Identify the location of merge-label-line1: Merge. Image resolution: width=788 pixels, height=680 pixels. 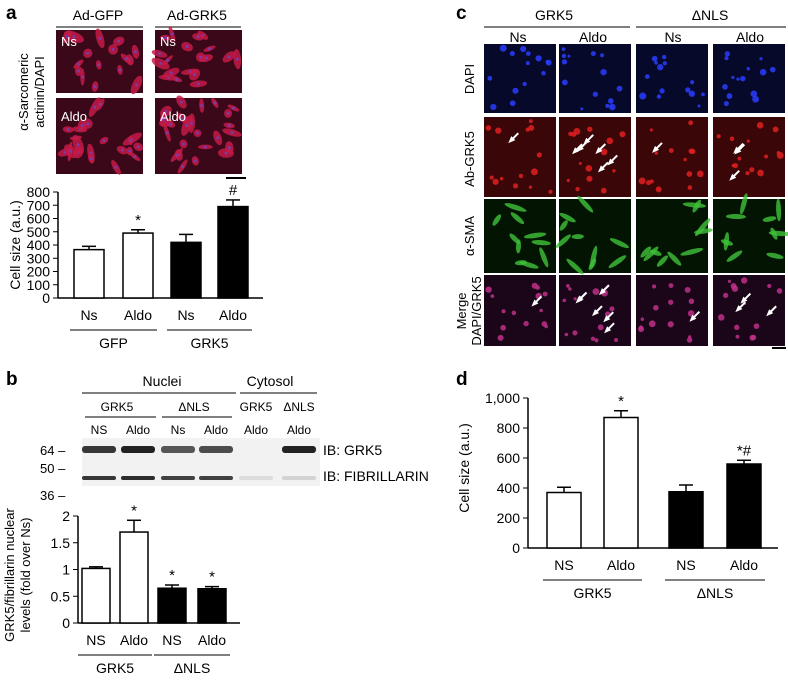
(461, 311).